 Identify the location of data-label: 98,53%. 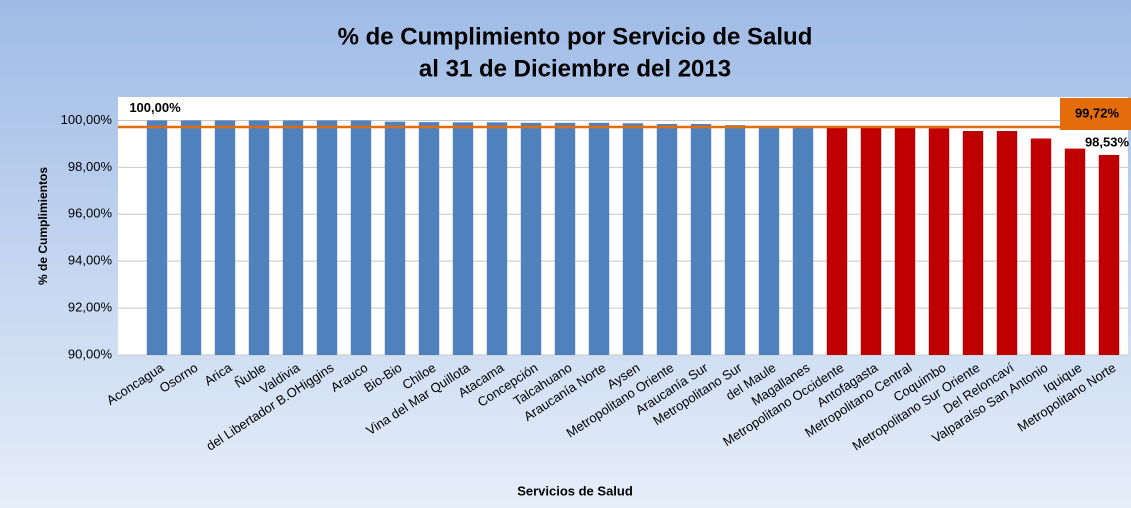
(1107, 141).